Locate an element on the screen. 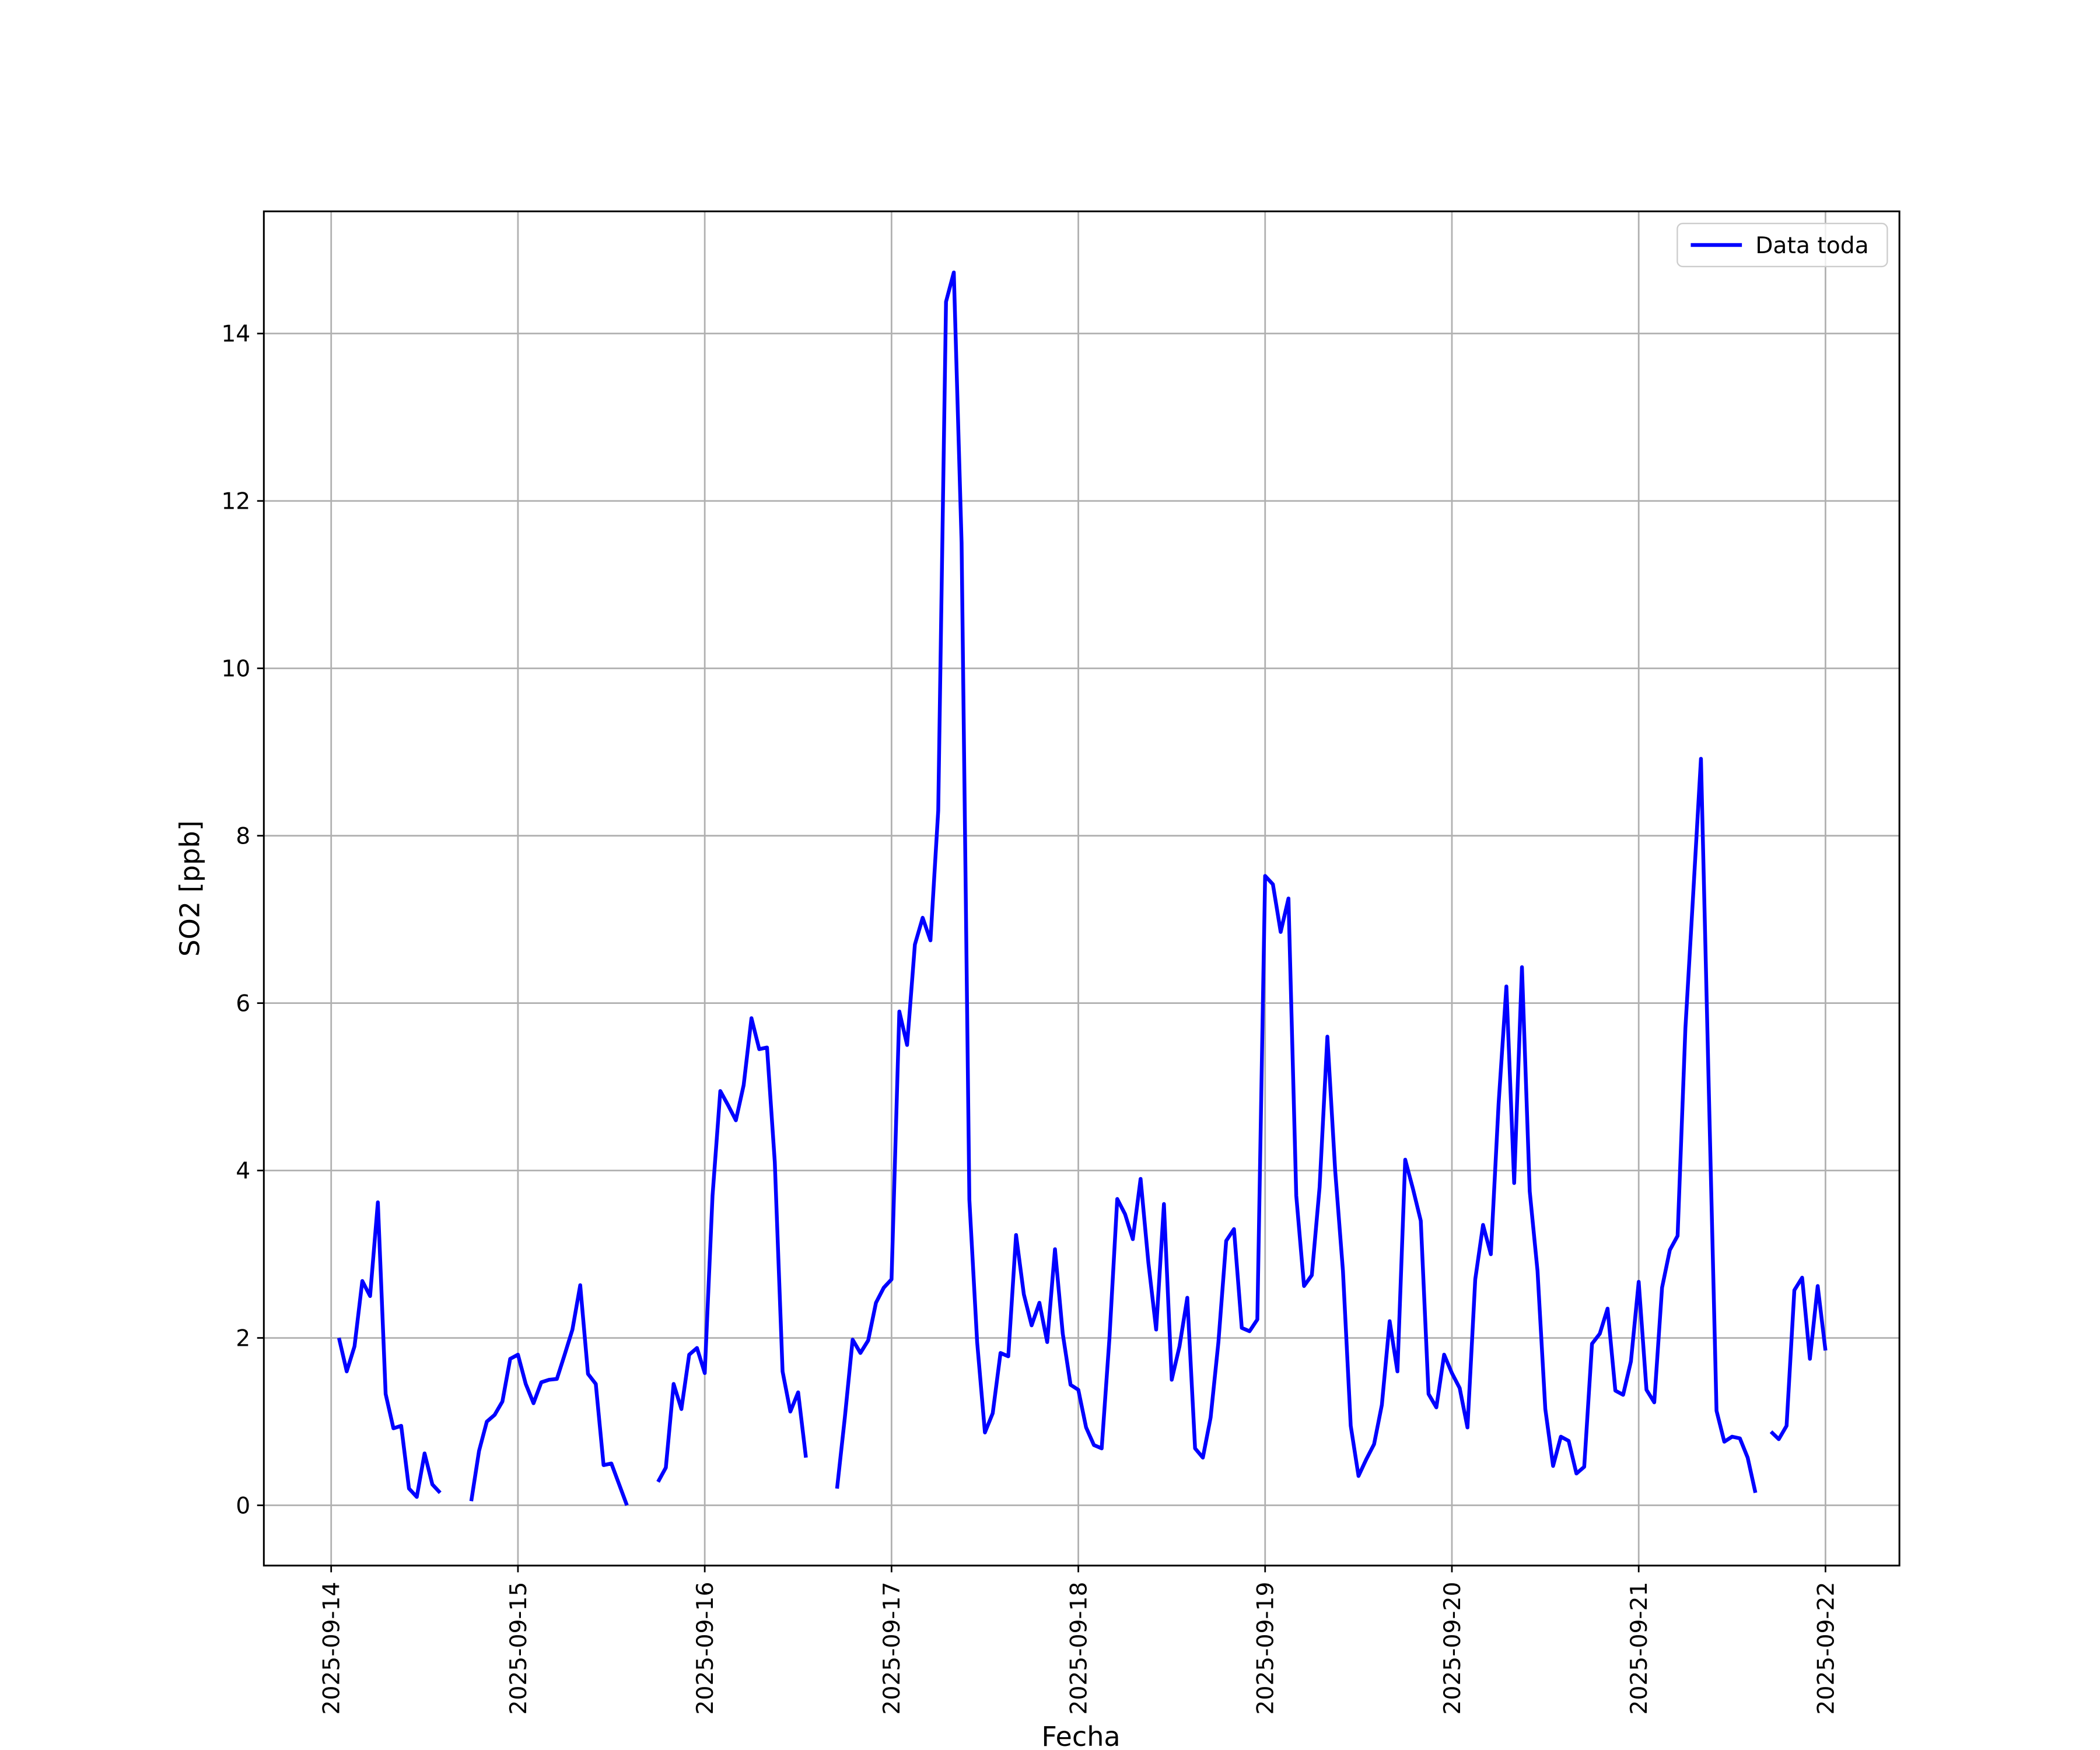  x-axis-label: Fecha is located at coordinates (1080, 1735).